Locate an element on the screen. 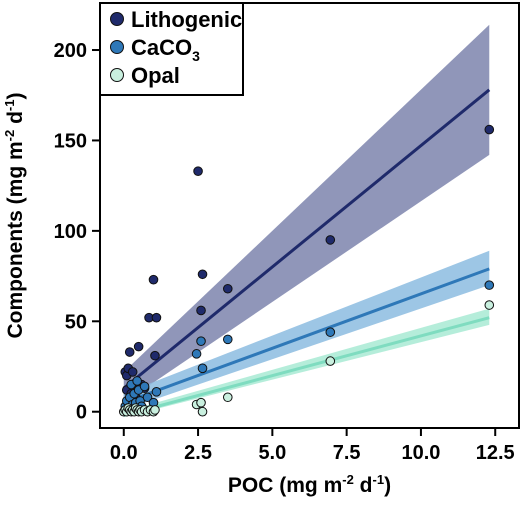  x-tick-label: 0.0 is located at coordinates (124, 453).